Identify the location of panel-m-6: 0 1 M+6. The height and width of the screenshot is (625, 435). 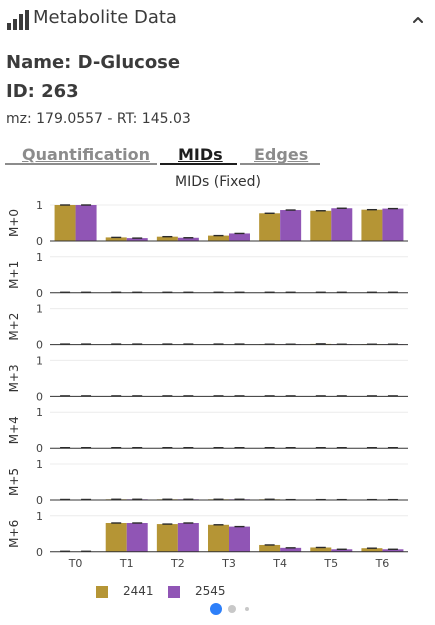
(207, 534).